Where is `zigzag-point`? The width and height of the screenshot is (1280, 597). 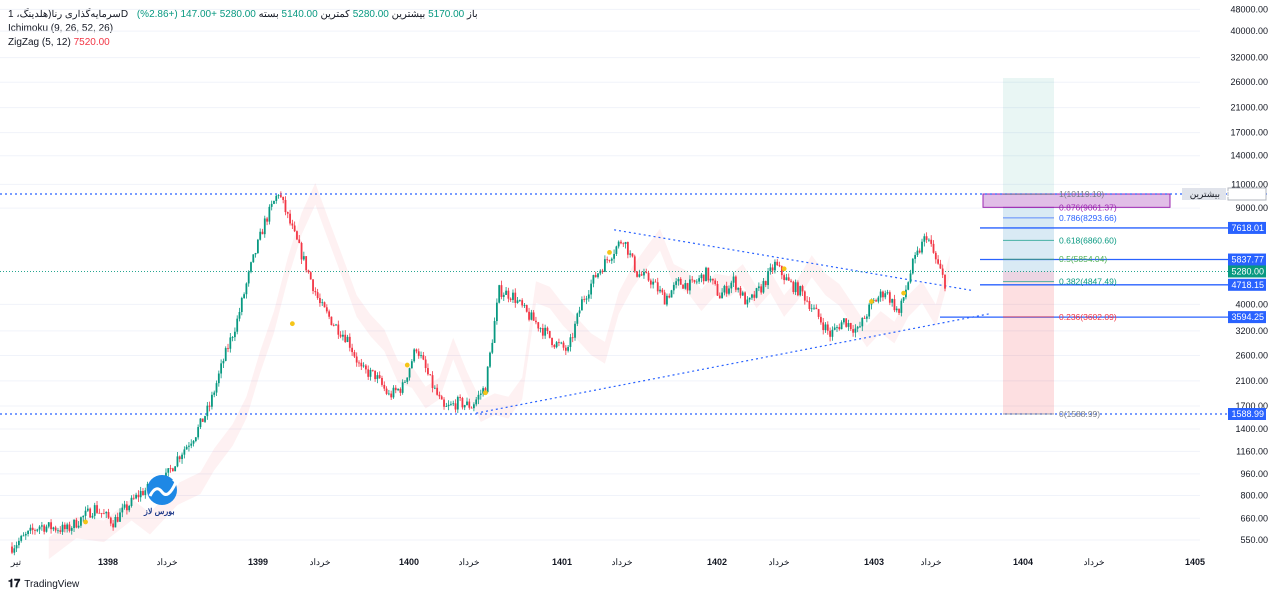
zigzag-point is located at coordinates (784, 269).